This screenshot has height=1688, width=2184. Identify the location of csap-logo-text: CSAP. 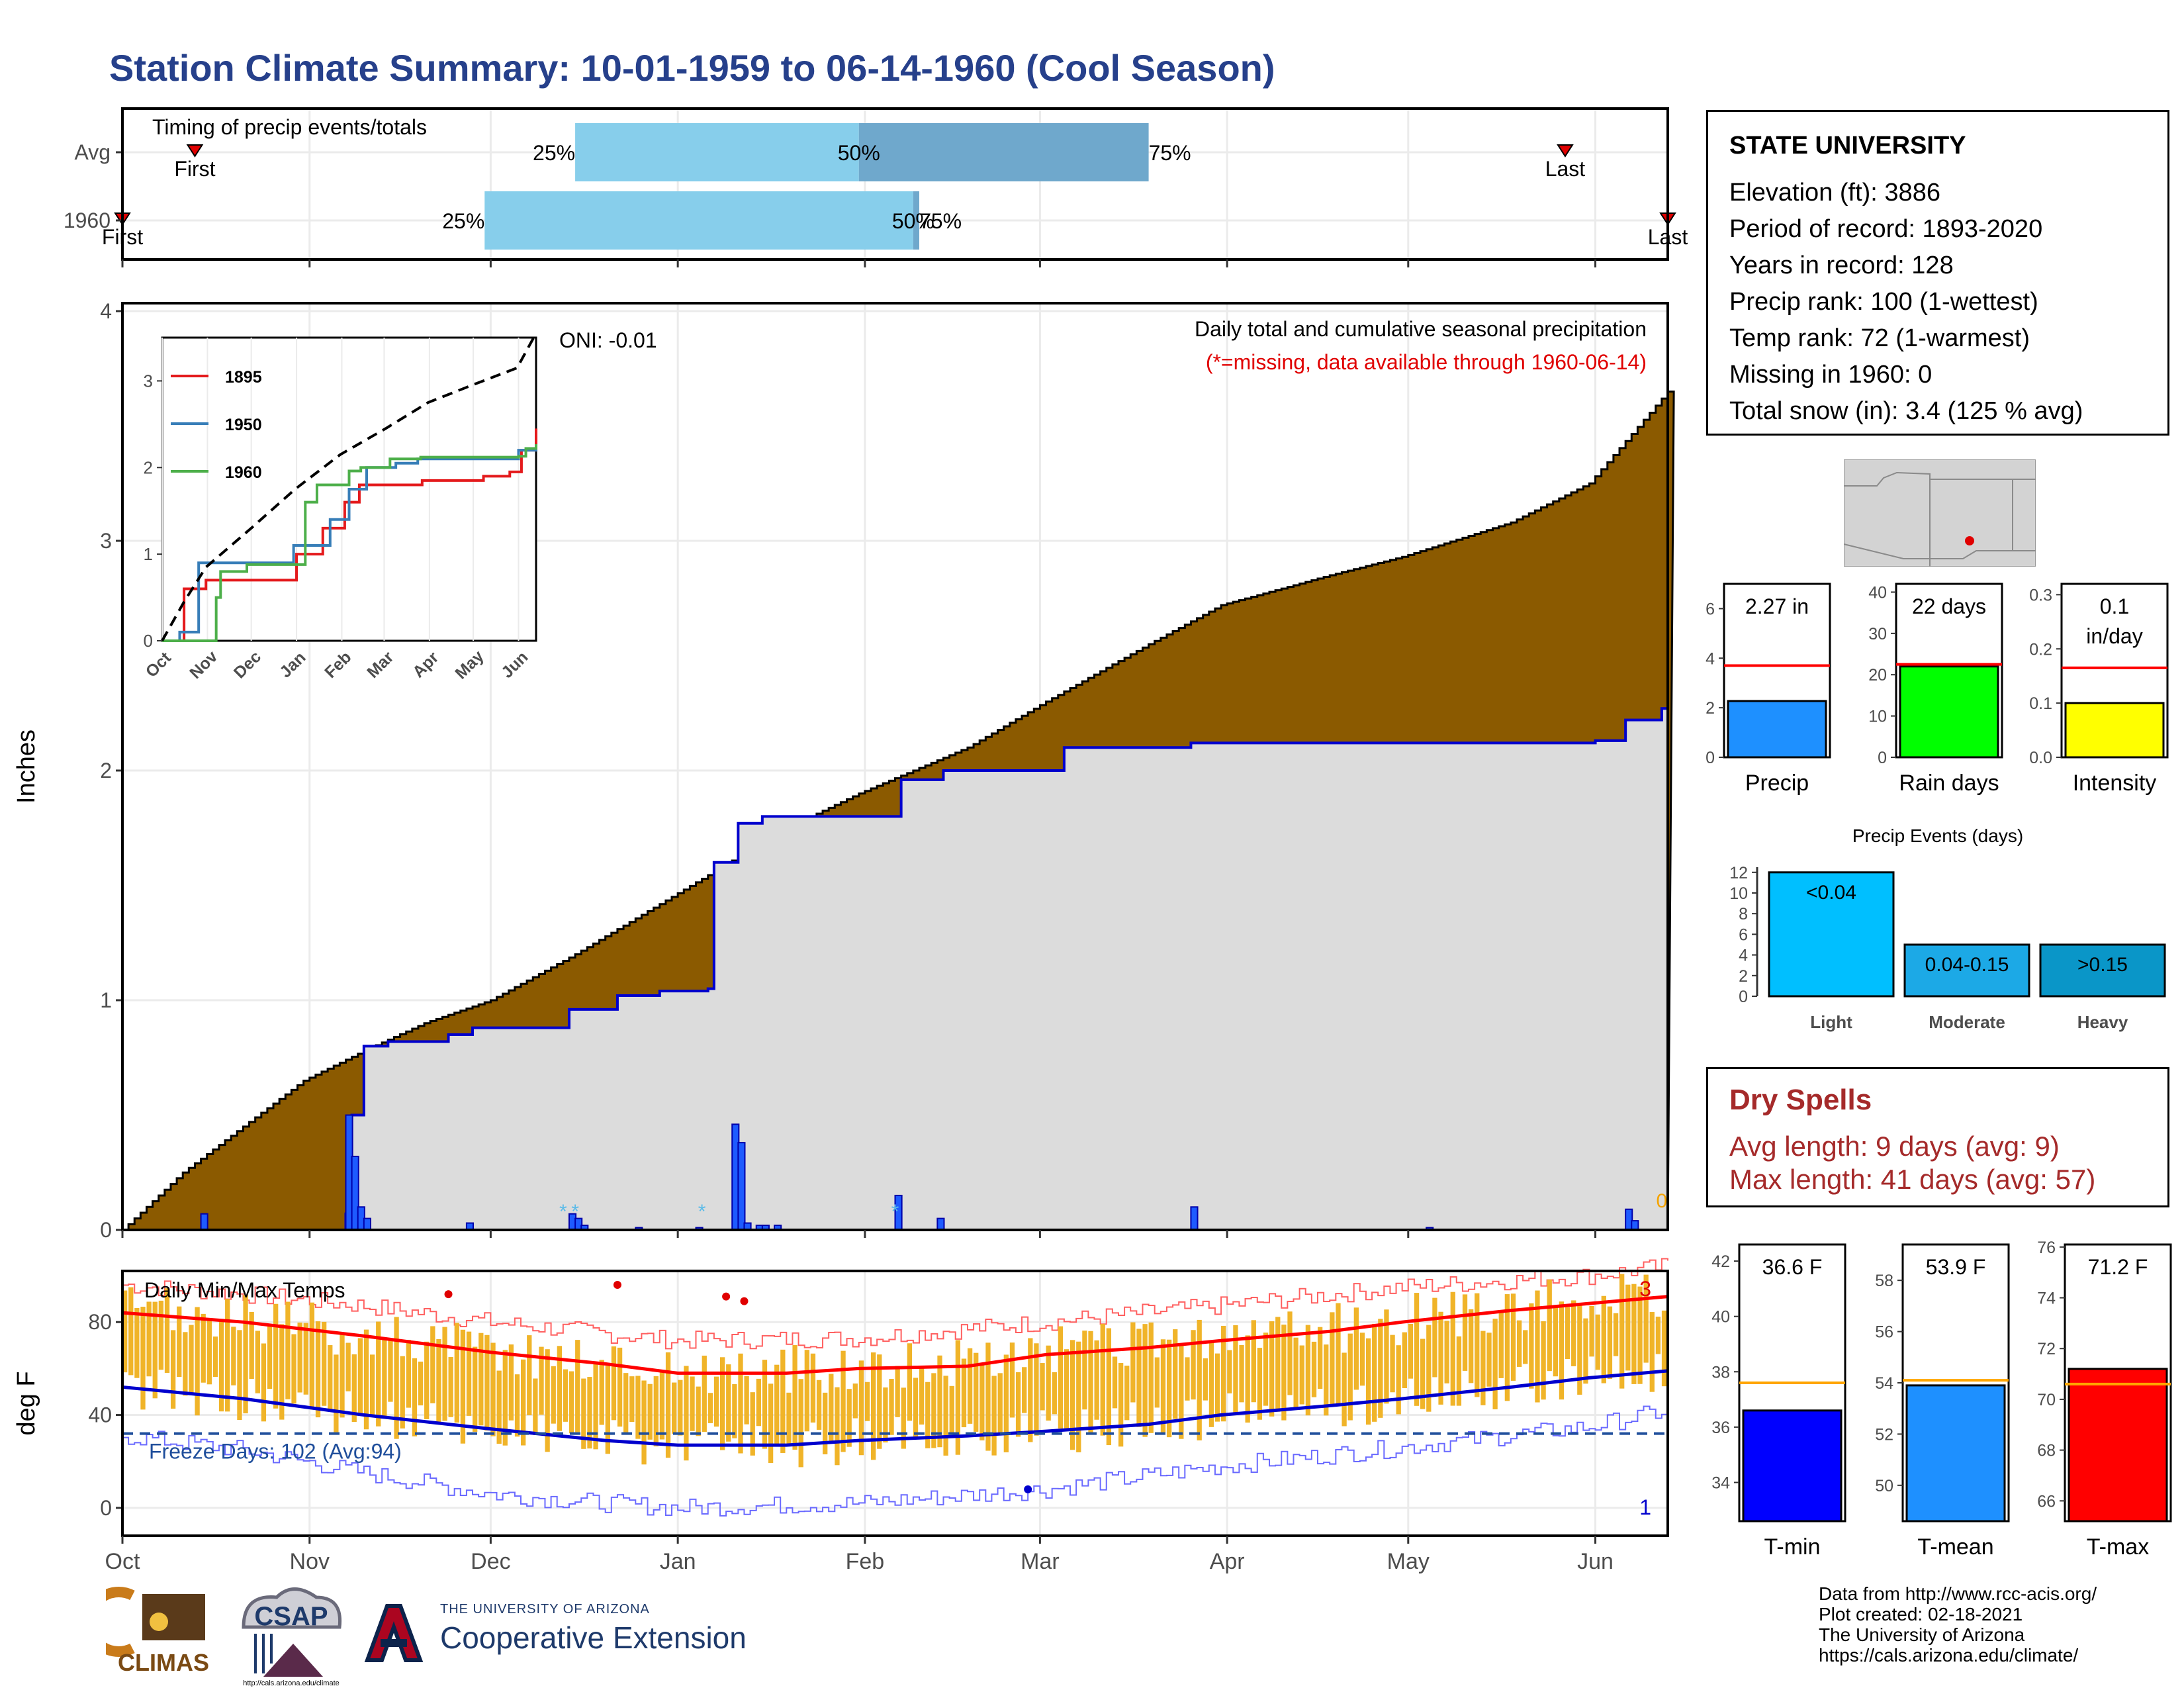
(291, 1616).